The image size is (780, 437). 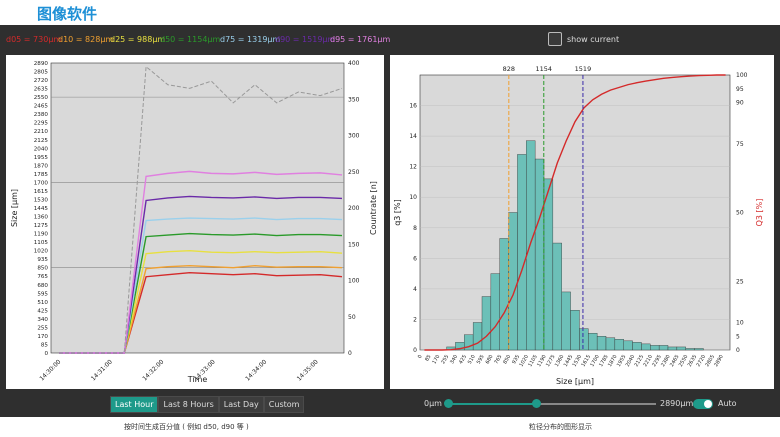 What do you see at coordinates (42, 311) in the screenshot?
I see `y-tick-label: 425` at bounding box center [42, 311].